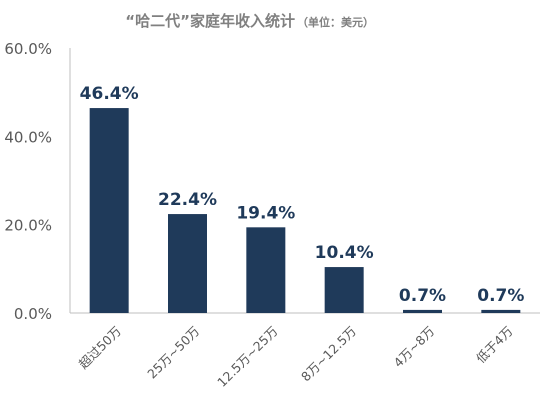 Image resolution: width=550 pixels, height=405 pixels. What do you see at coordinates (344, 253) in the screenshot?
I see `data-label: 10.4%` at bounding box center [344, 253].